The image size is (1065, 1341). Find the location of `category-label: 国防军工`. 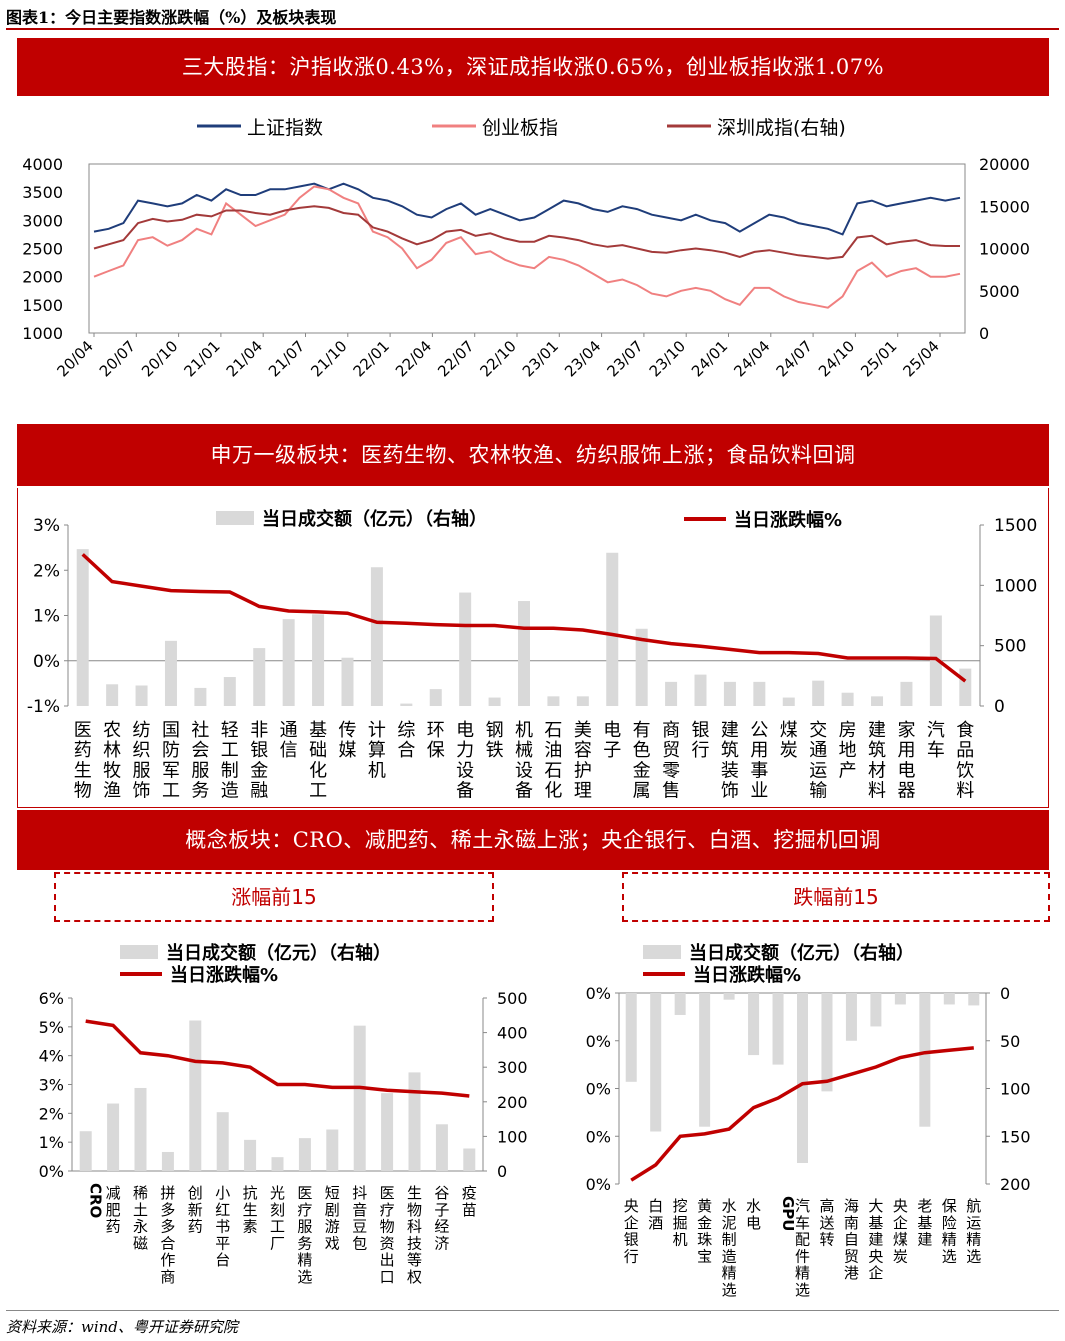

category-label: 国防军工 is located at coordinates (171, 760).